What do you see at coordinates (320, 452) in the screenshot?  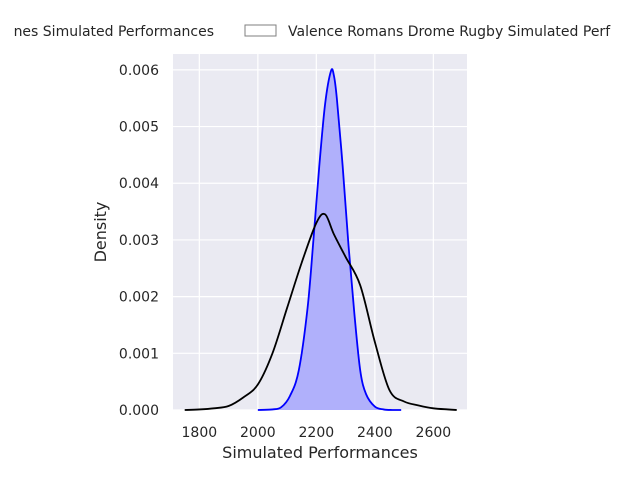 I see `x-axis-label: Simulated Performances` at bounding box center [320, 452].